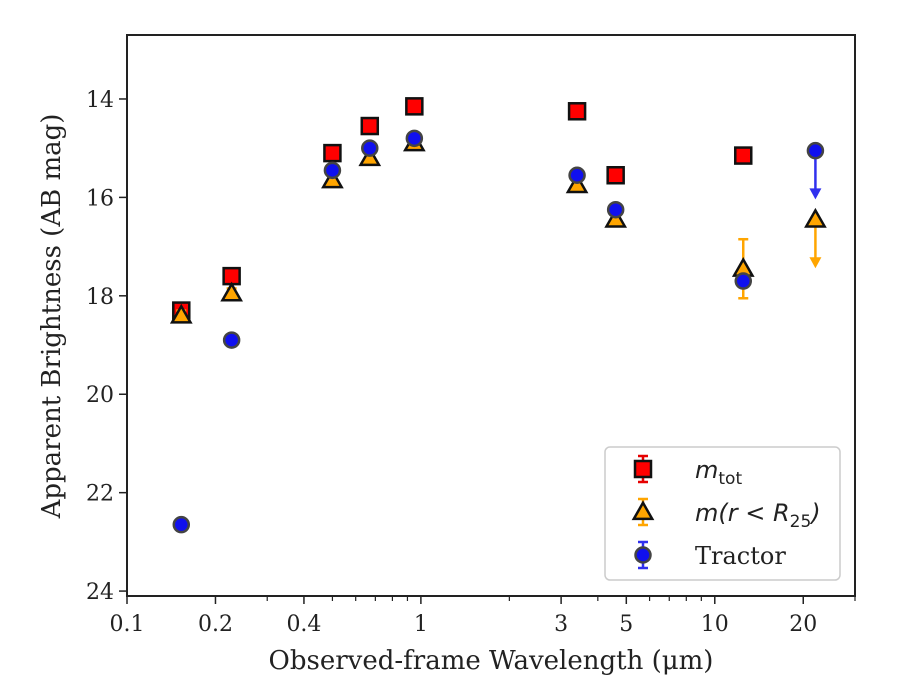  I want to click on x-axis-label: Observed-frame Wavelength (μm), so click(491, 661).